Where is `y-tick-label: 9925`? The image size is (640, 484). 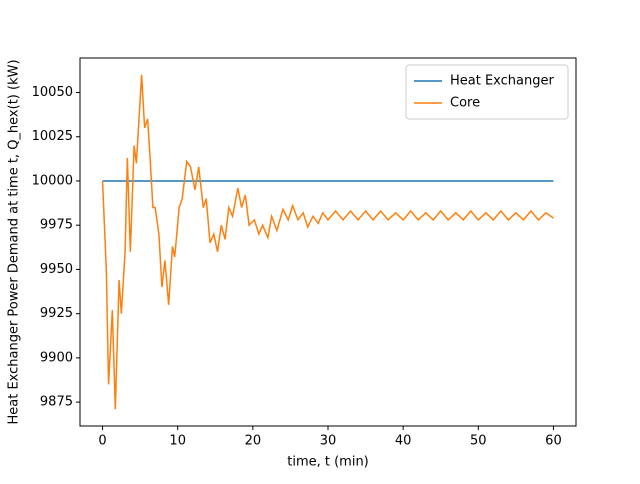 y-tick-label: 9925 is located at coordinates (56, 313).